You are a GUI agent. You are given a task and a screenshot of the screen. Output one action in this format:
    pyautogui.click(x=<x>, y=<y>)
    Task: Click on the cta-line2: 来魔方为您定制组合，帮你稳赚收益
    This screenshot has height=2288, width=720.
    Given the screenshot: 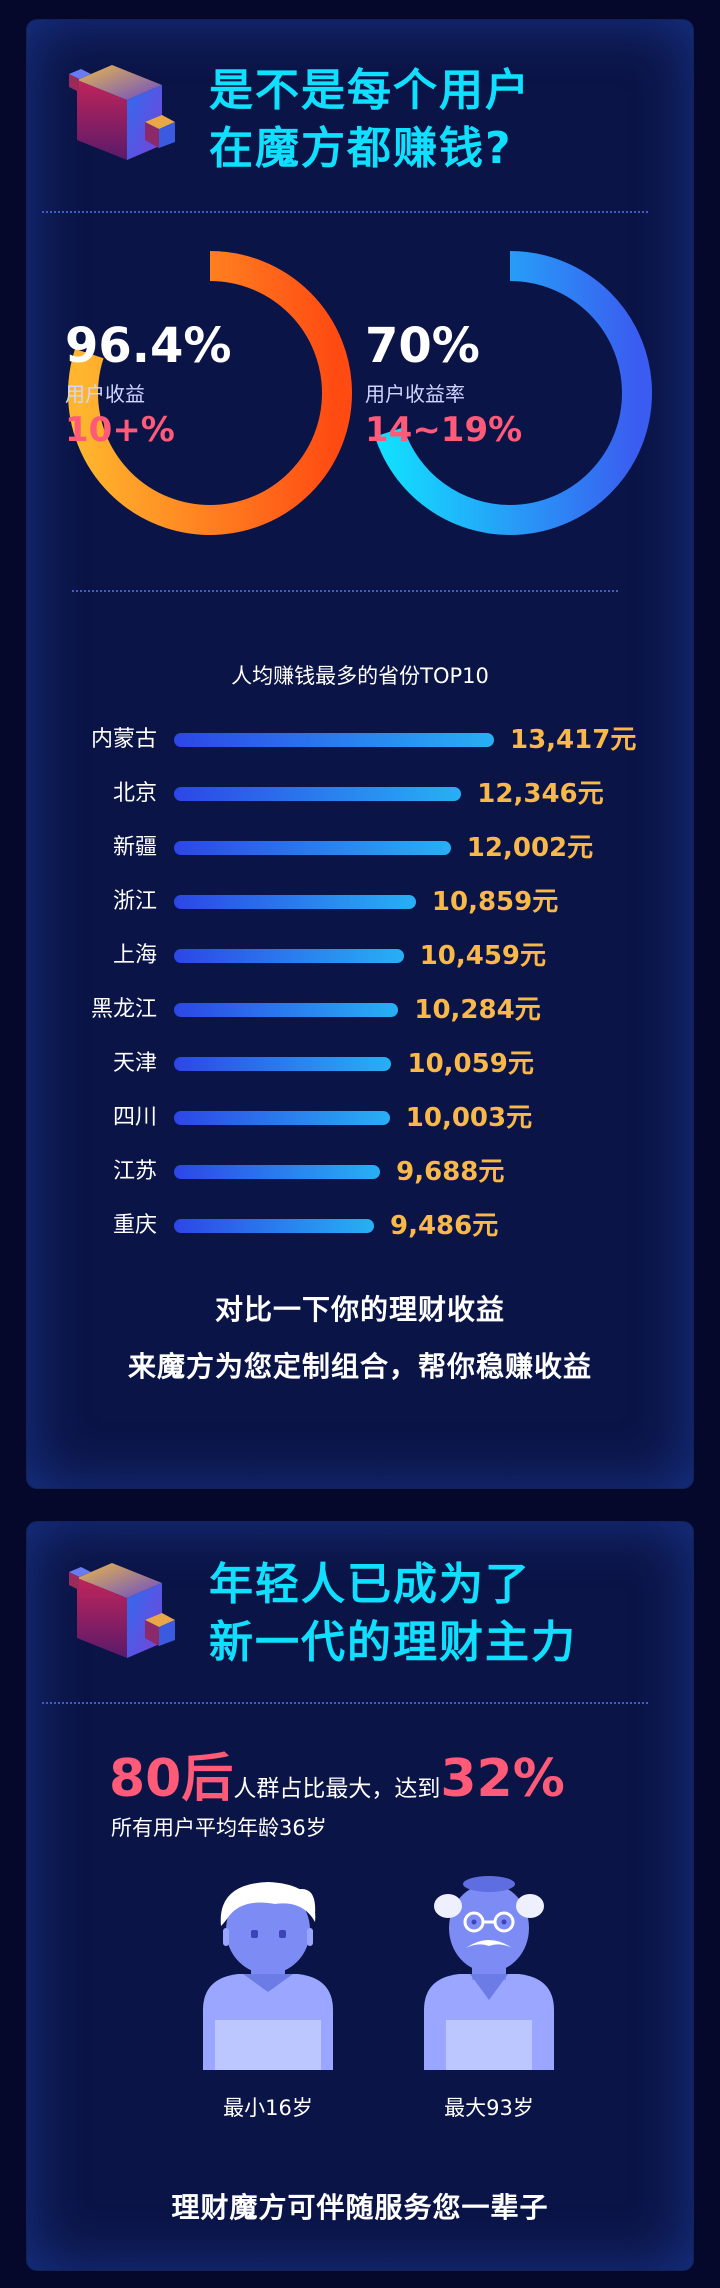 What is the action you would take?
    pyautogui.click(x=359, y=1366)
    